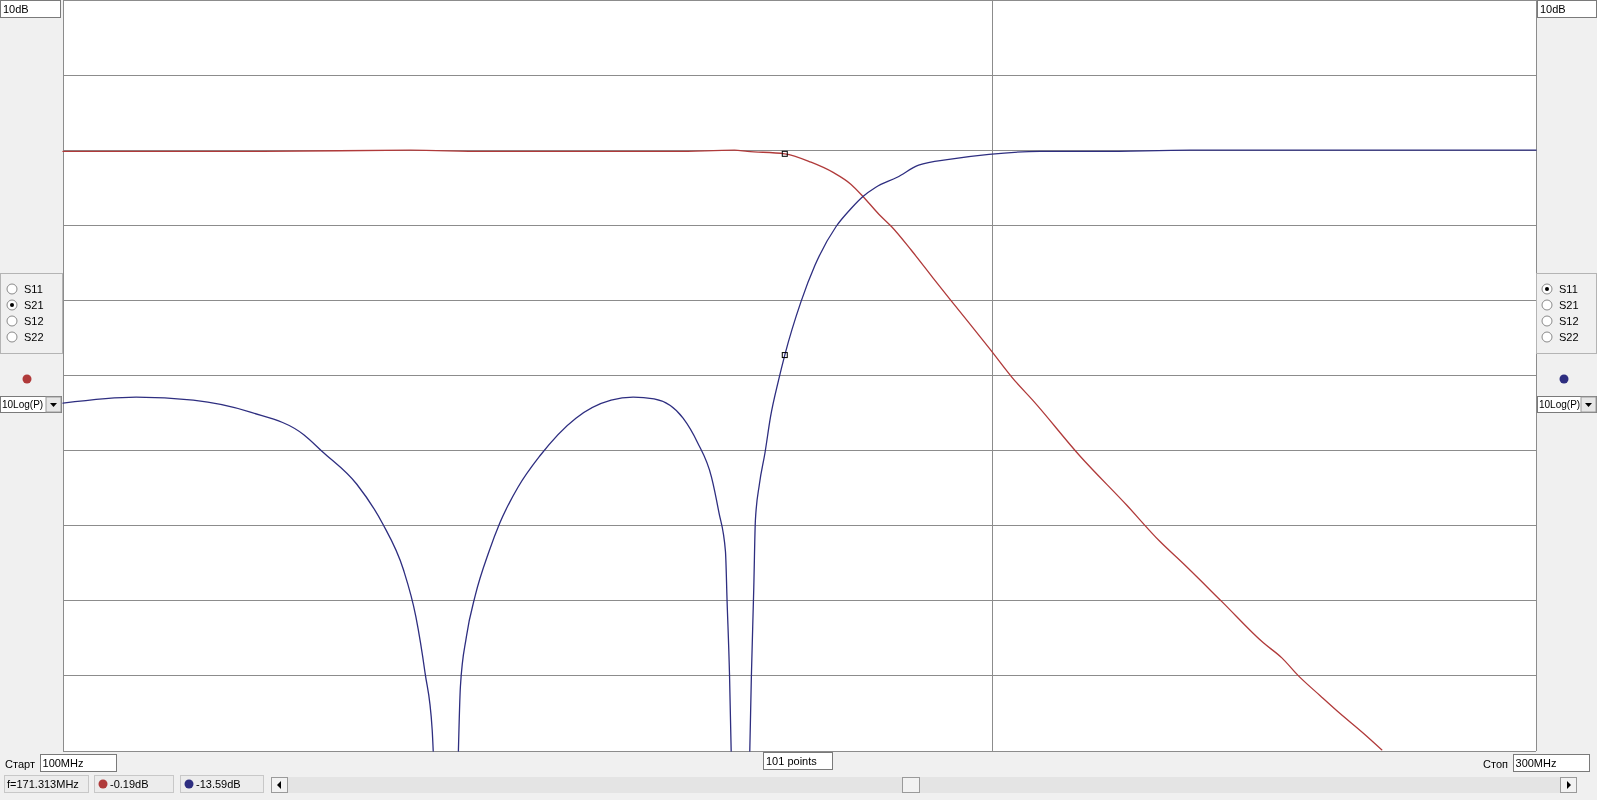 The image size is (1597, 800). What do you see at coordinates (63, 763) in the screenshot?
I see `x-tick-label: 100MHz` at bounding box center [63, 763].